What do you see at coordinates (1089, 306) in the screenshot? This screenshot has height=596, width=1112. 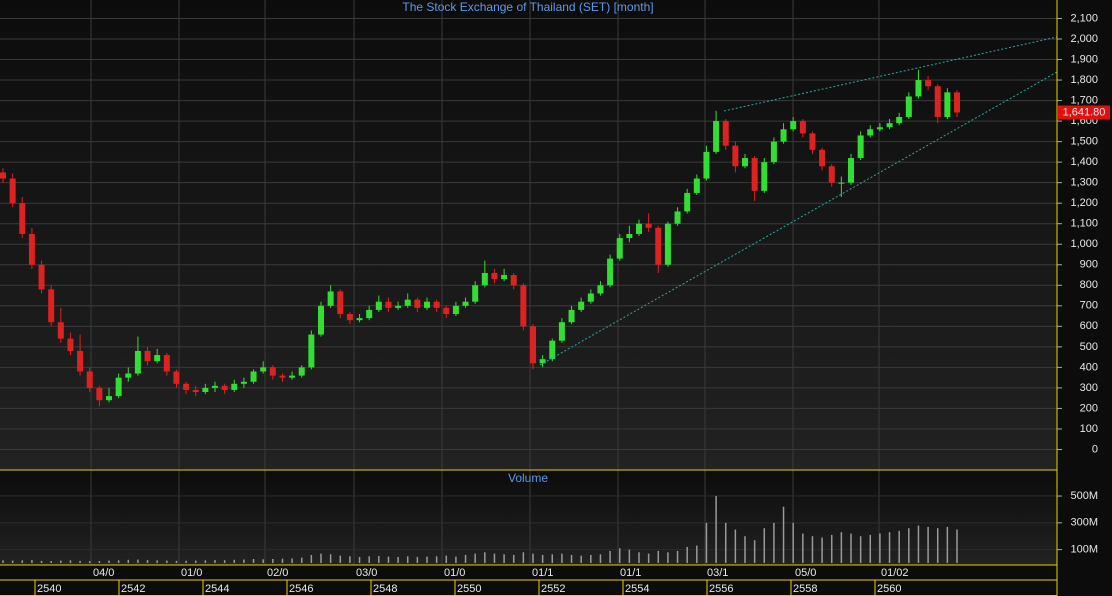 I see `y-tick-label: 700` at bounding box center [1089, 306].